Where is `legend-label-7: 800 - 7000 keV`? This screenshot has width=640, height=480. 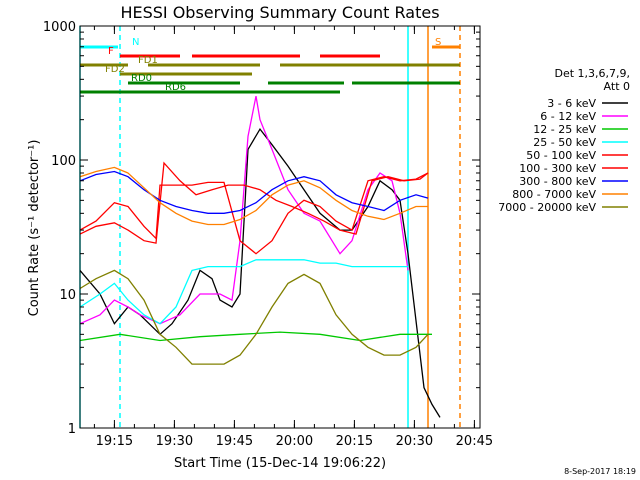 legend-label-7: 800 - 7000 keV is located at coordinates (554, 194).